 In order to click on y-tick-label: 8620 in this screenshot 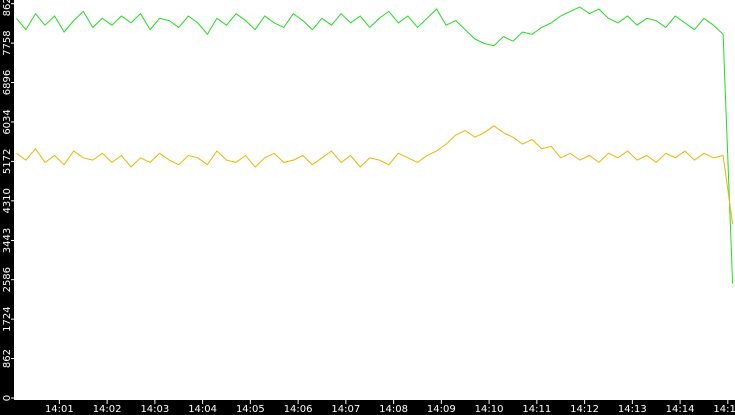, I will do `click(7, 8)`.